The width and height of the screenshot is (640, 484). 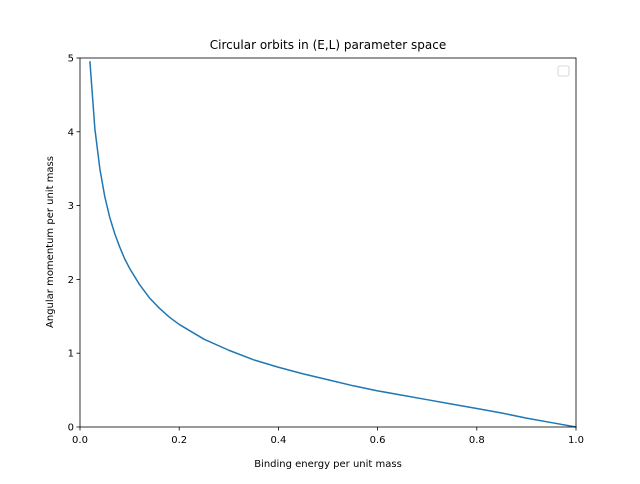 What do you see at coordinates (328, 45) in the screenshot?
I see `chart-title: Circular orbits in (E,L) parameter space` at bounding box center [328, 45].